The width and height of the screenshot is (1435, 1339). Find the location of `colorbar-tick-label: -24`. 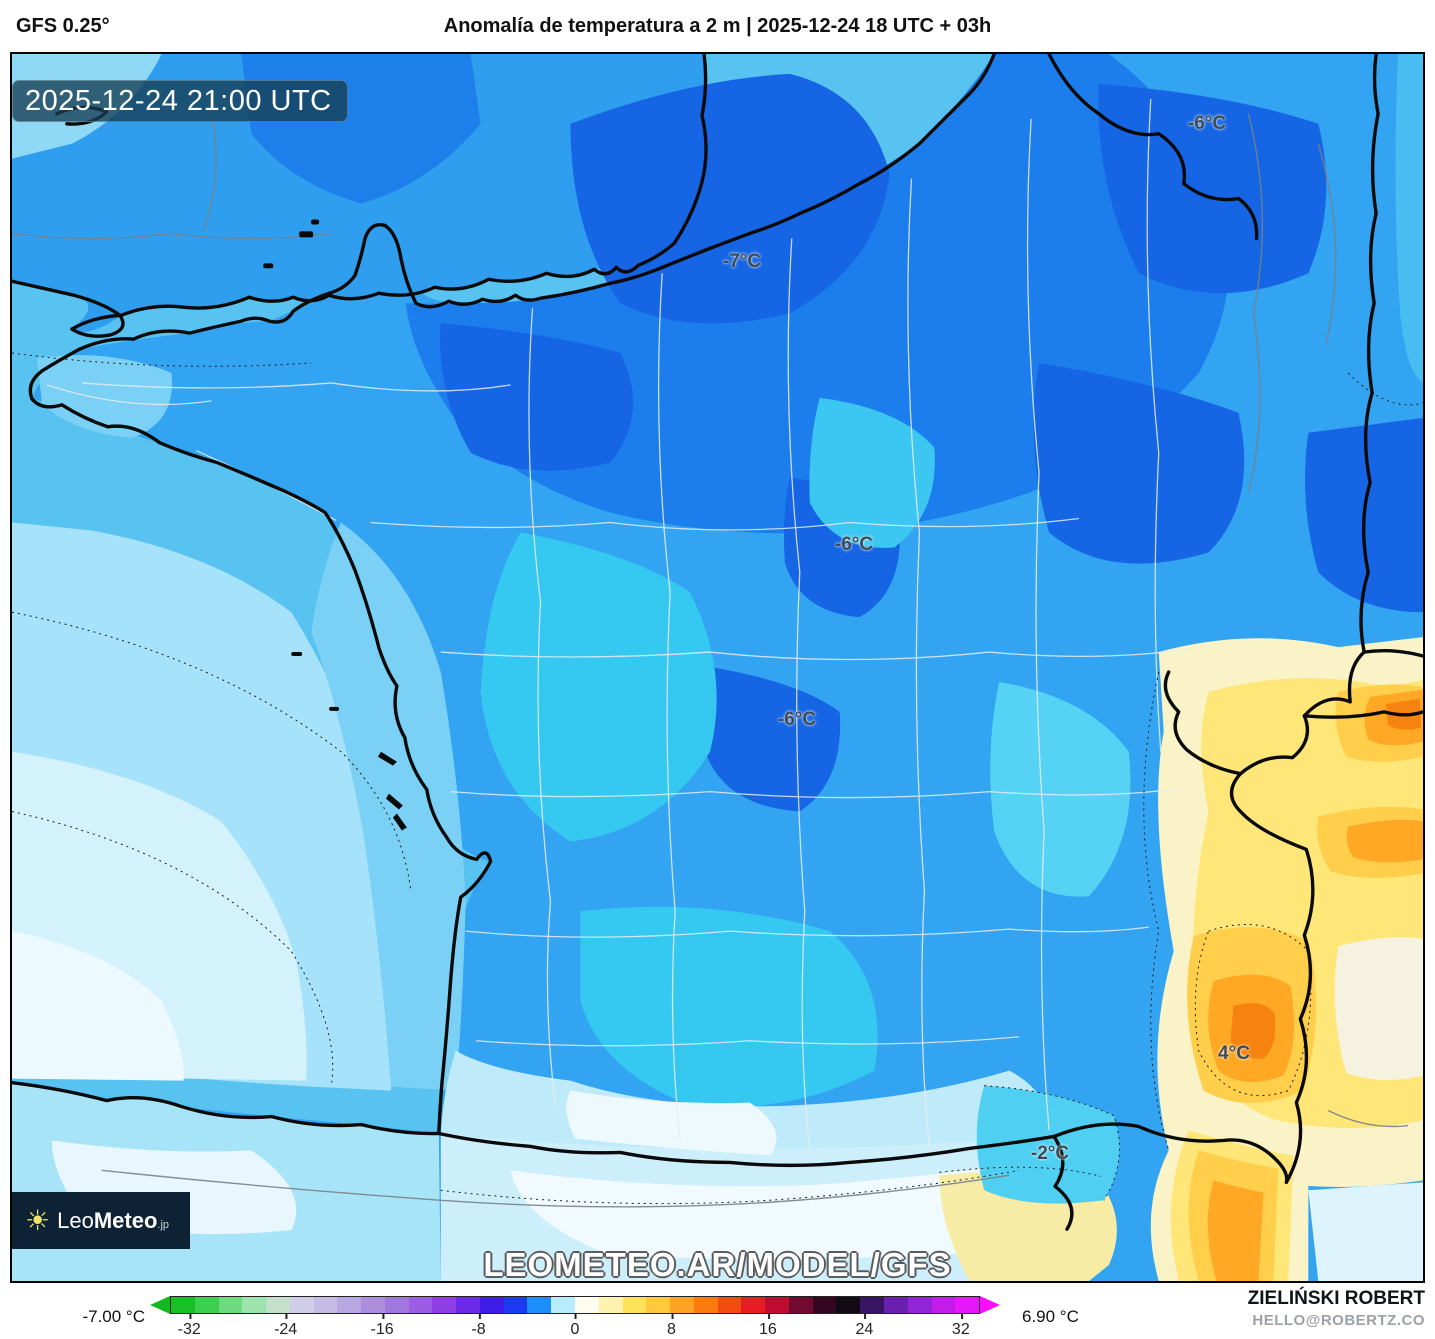

colorbar-tick-label: -24 is located at coordinates (285, 1326).